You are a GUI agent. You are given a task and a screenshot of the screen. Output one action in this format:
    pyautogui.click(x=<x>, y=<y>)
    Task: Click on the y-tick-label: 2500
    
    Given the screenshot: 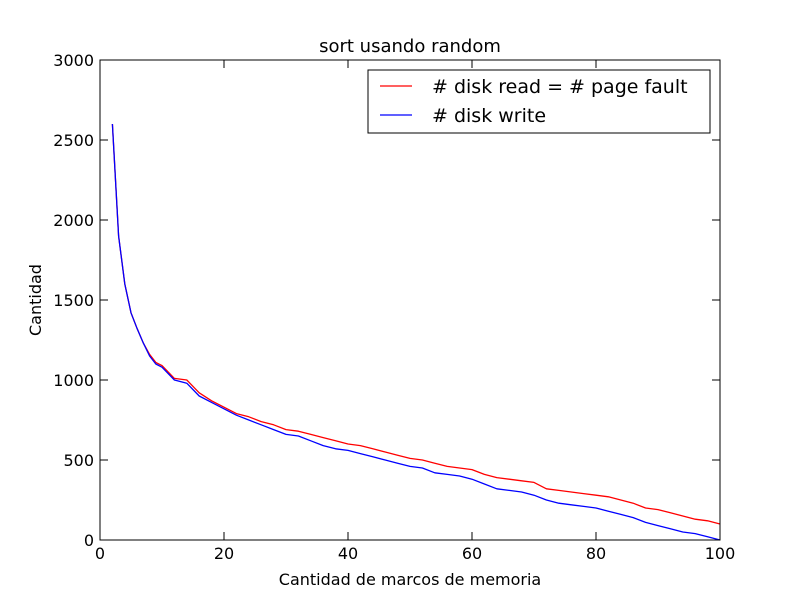 What is the action you would take?
    pyautogui.click(x=73, y=140)
    